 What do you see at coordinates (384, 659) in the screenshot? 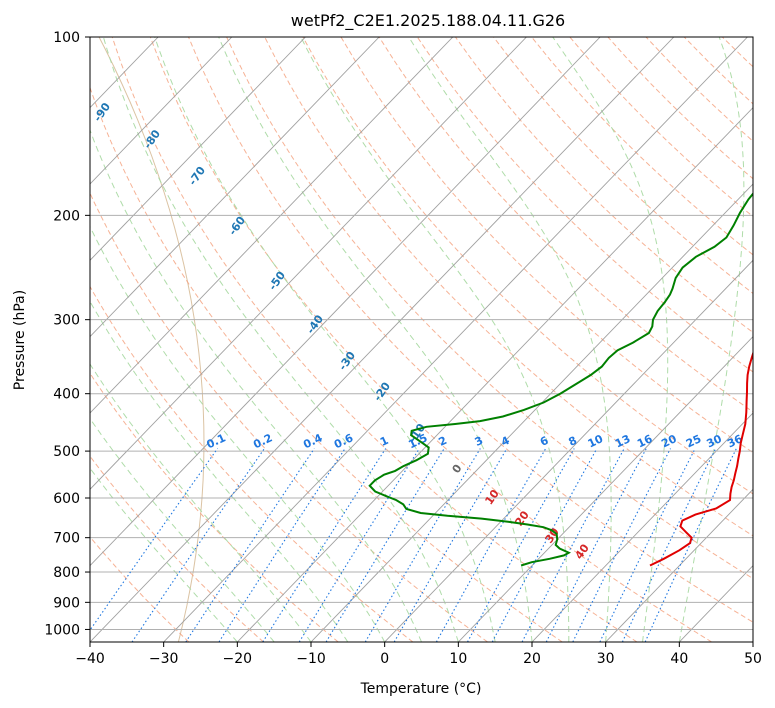
I see `x-tick-label: 0` at bounding box center [384, 659].